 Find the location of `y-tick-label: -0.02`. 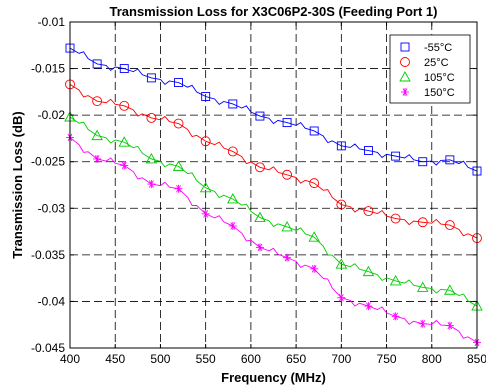

y-tick-label: -0.02 is located at coordinates (52, 115).